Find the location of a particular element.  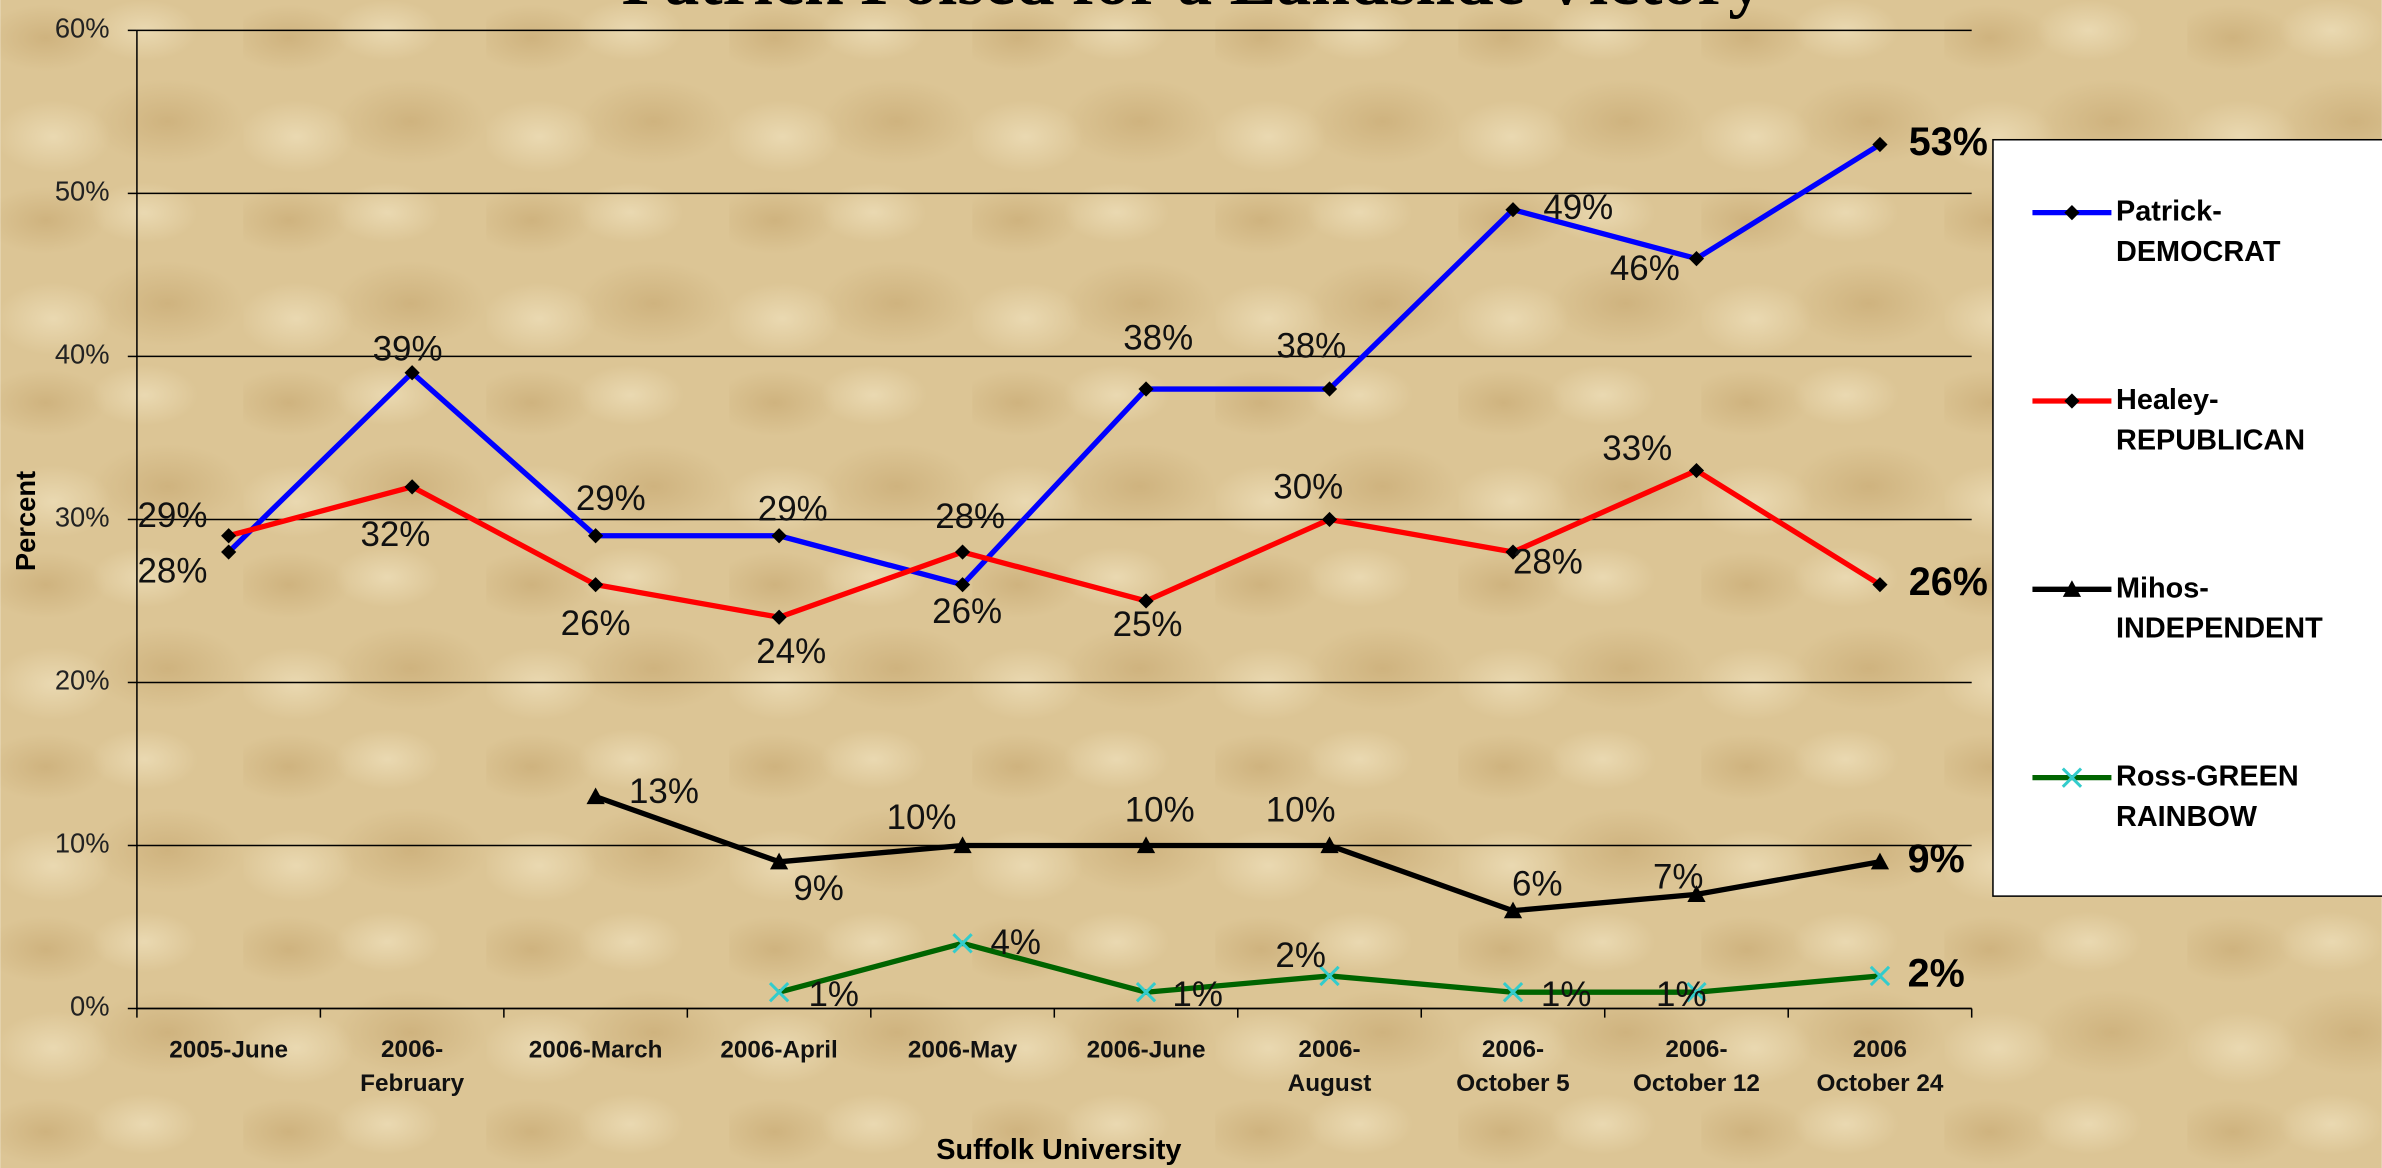

x-tick-label: 2006-April is located at coordinates (779, 1049).